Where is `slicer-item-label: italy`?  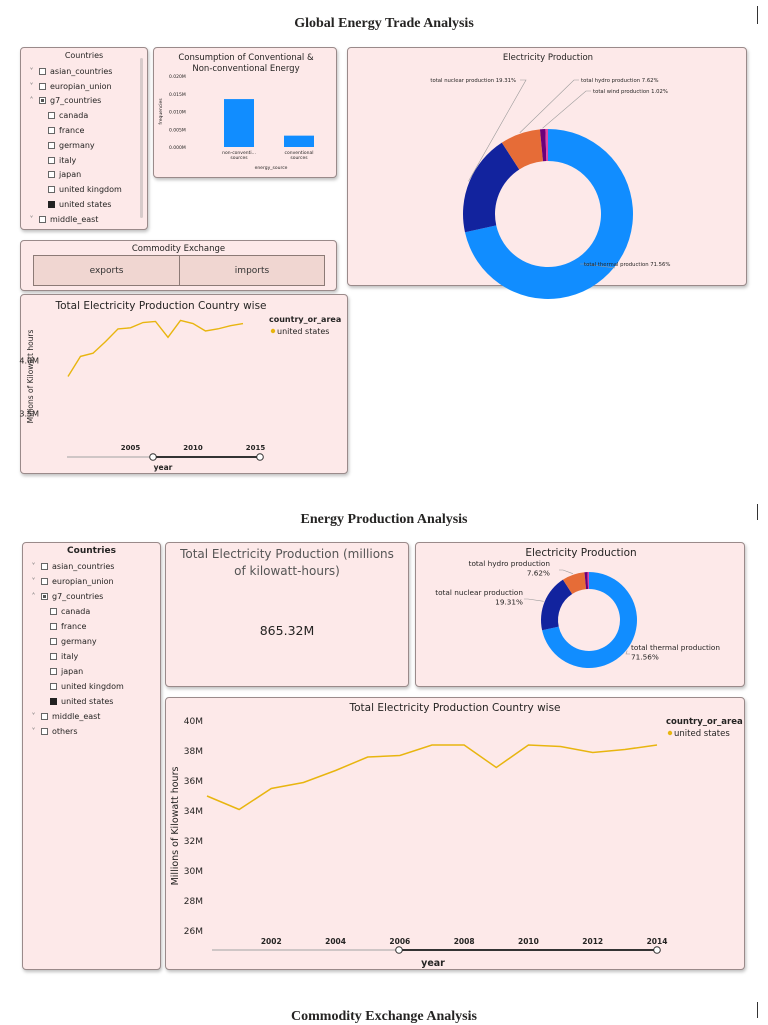 slicer-item-label: italy is located at coordinates (70, 656).